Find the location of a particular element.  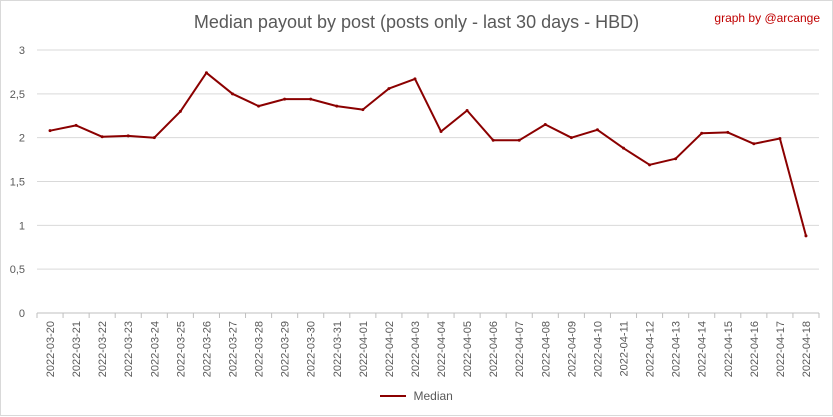

chart-credit: graph by @arcange is located at coordinates (767, 18).